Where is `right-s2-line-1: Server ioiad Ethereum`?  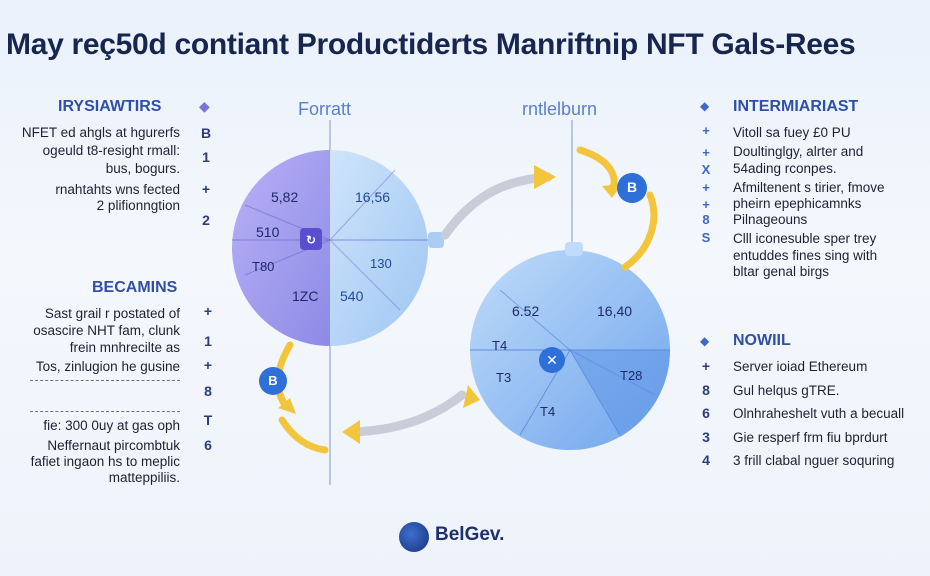 right-s2-line-1: Server ioiad Ethereum is located at coordinates (800, 366).